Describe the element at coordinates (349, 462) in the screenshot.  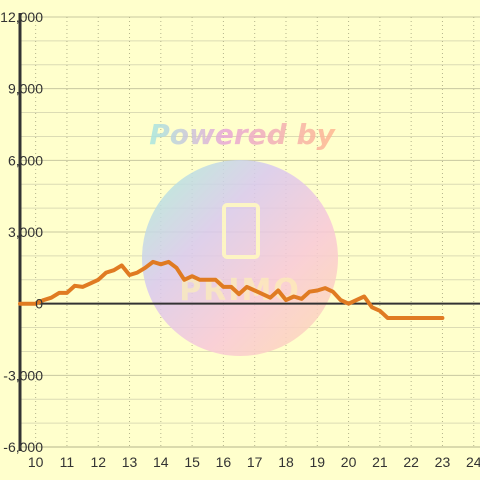
I see `x-tick-label: 20` at that location.